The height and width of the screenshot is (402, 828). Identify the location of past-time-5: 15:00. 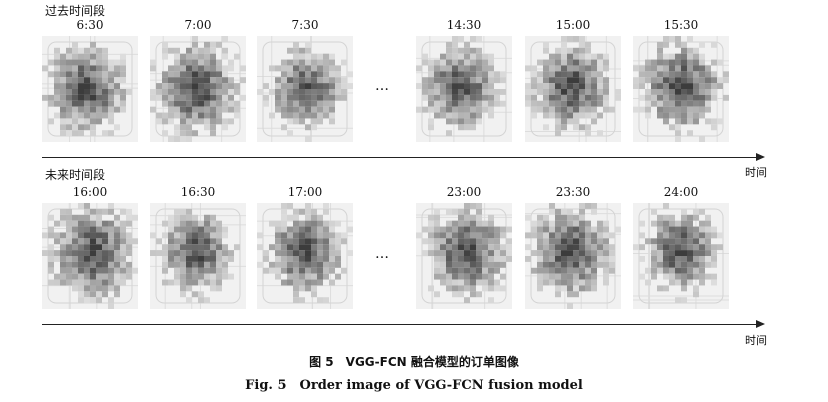
(573, 25).